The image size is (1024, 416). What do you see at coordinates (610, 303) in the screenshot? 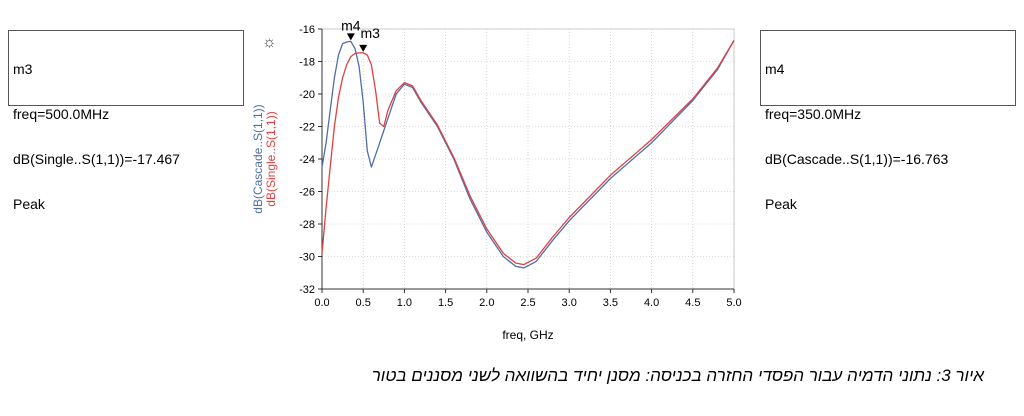
I see `x-tick-label: 3.5` at bounding box center [610, 303].